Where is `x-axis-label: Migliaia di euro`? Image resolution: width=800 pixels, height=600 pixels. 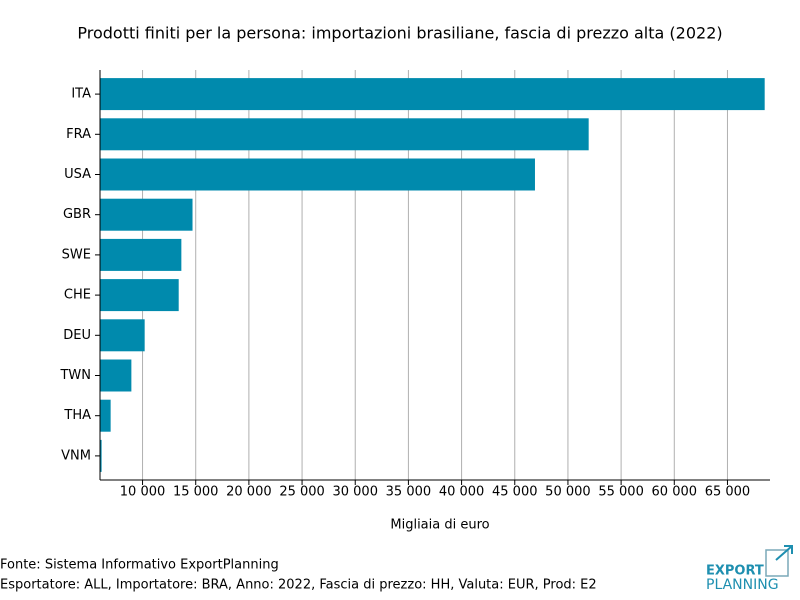
x-axis-label: Migliaia di euro is located at coordinates (439, 525).